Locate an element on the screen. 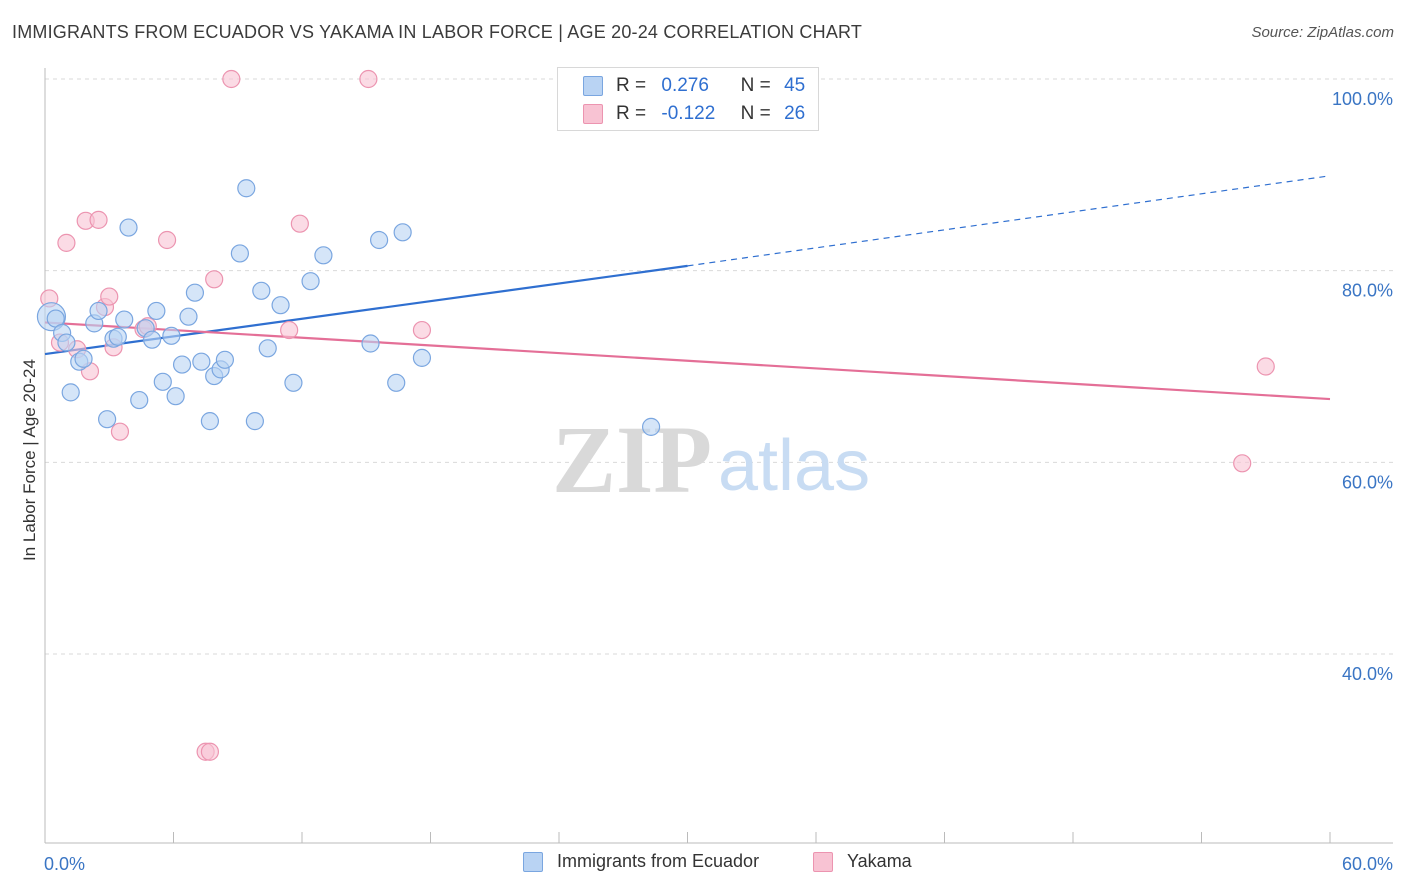 The height and width of the screenshot is (892, 1406). ecuador-trend-extension is located at coordinates (1009, 221).